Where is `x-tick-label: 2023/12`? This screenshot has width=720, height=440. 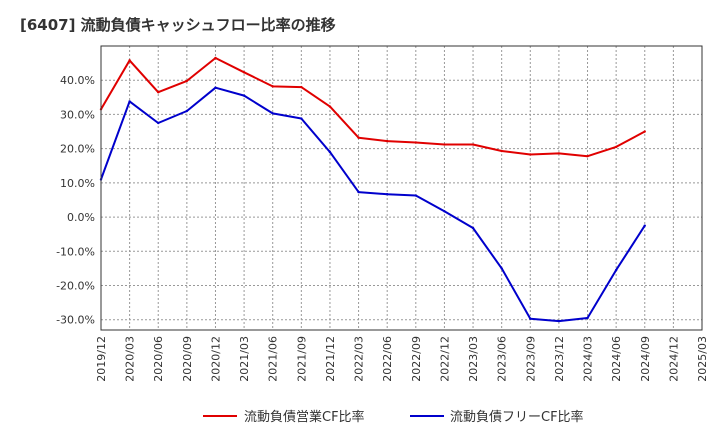
x-tick-label: 2023/12 is located at coordinates (559, 359).